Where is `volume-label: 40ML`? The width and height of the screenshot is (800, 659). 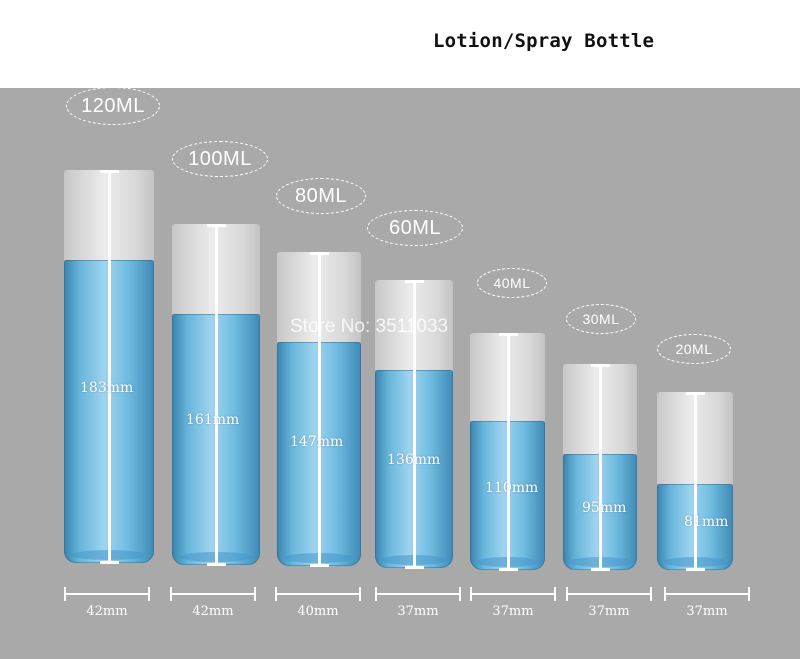 volume-label: 40ML is located at coordinates (512, 283).